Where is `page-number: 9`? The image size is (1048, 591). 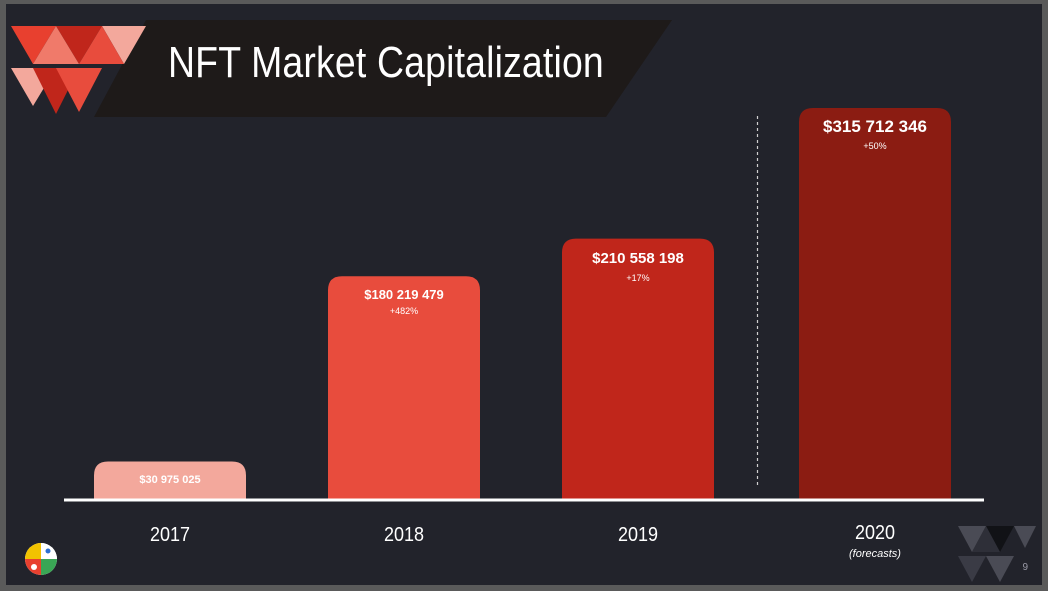
page-number: 9 is located at coordinates (1025, 567).